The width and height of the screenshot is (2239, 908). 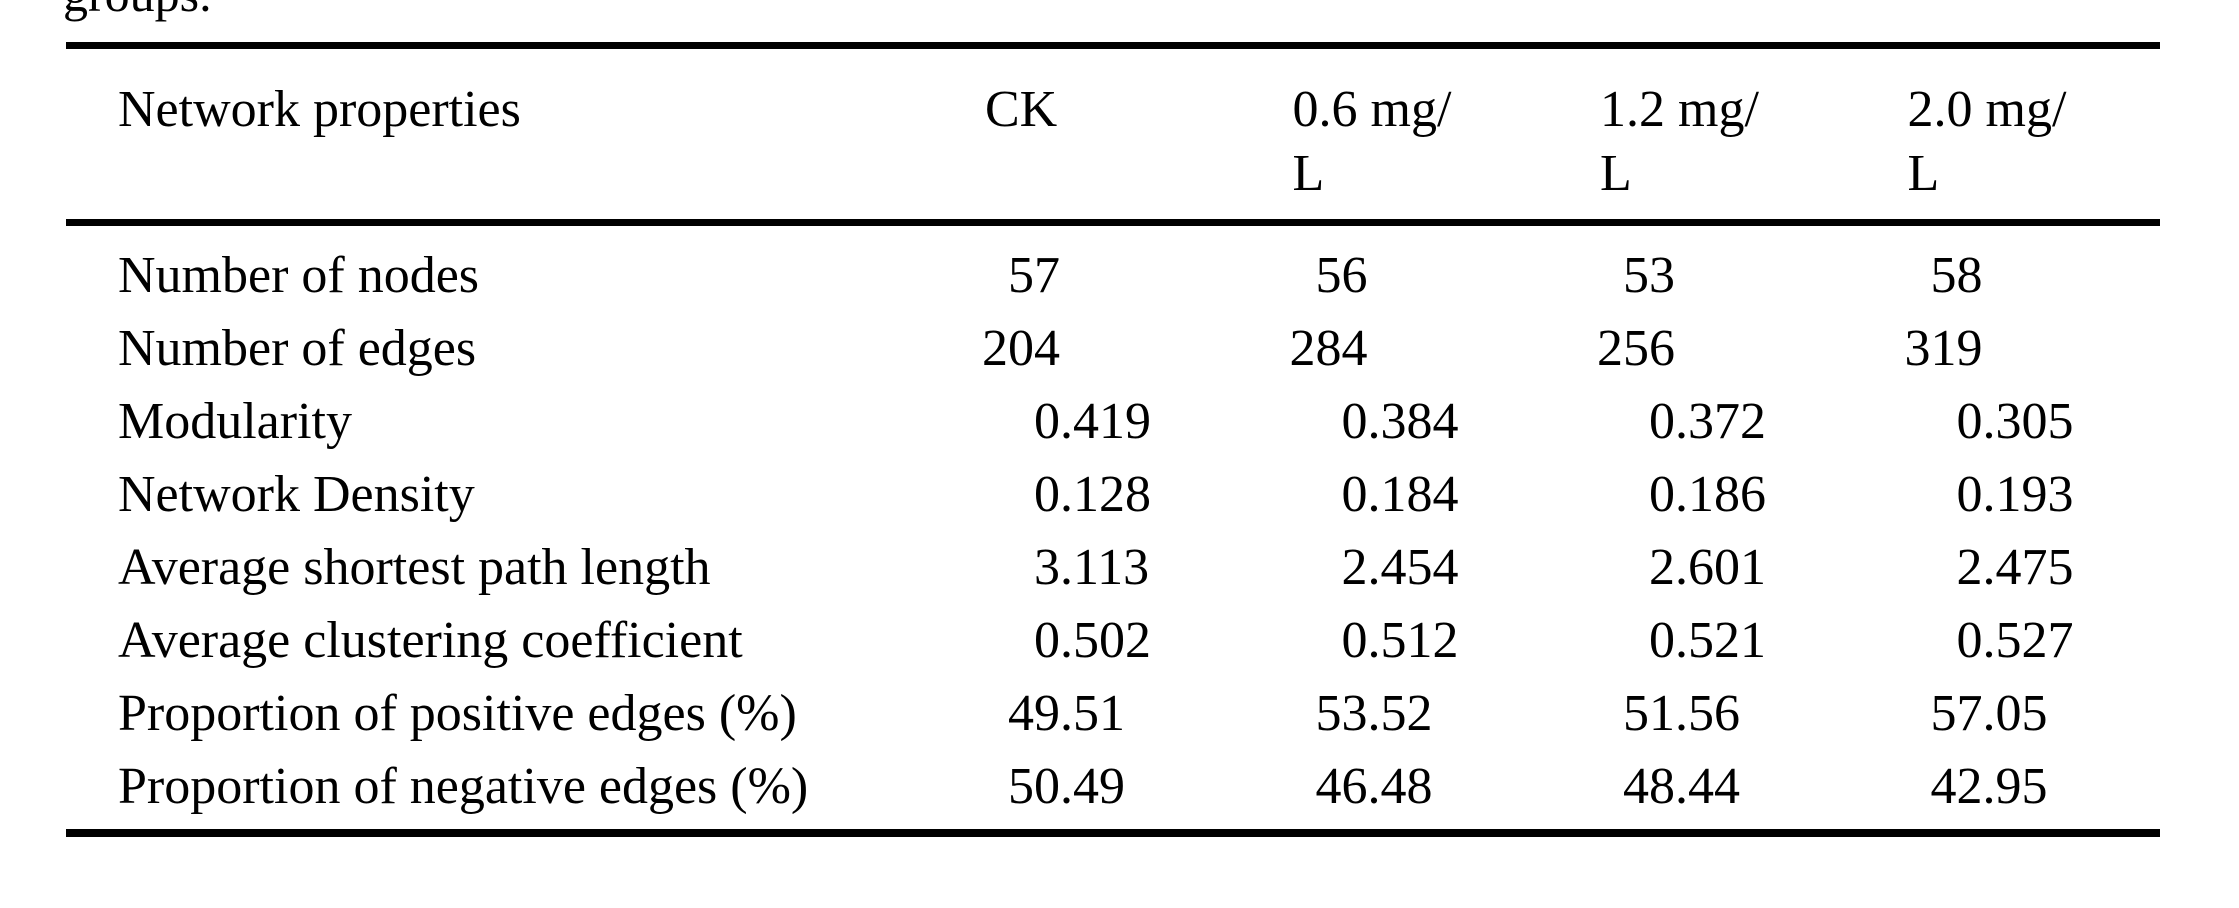 I want to click on row-label: Modularity, so click(x=235, y=421).